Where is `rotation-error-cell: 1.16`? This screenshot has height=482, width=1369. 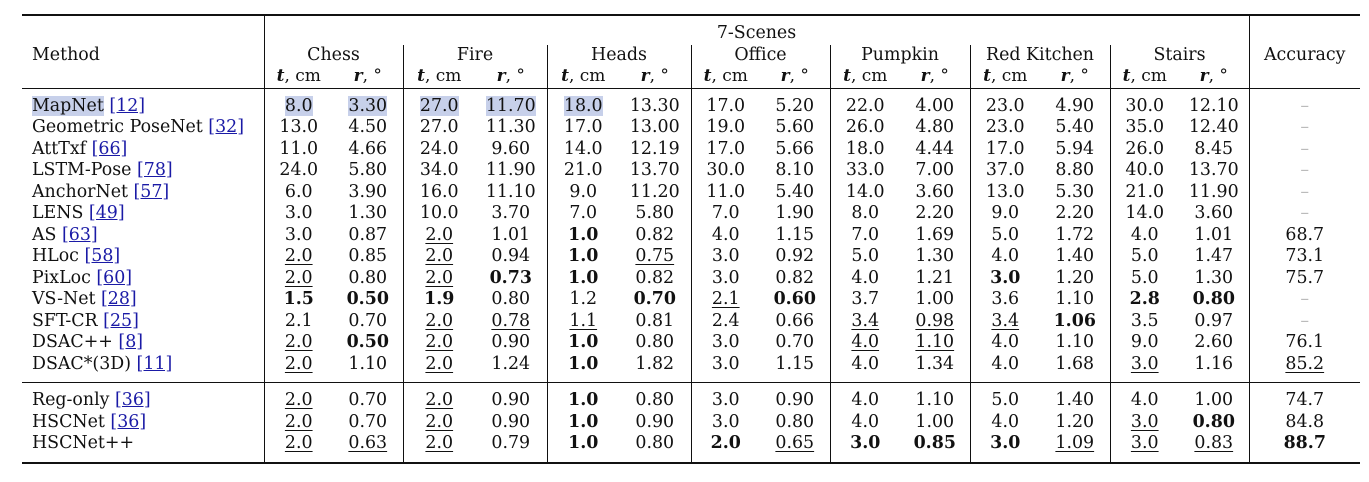
rotation-error-cell: 1.16 is located at coordinates (1214, 365).